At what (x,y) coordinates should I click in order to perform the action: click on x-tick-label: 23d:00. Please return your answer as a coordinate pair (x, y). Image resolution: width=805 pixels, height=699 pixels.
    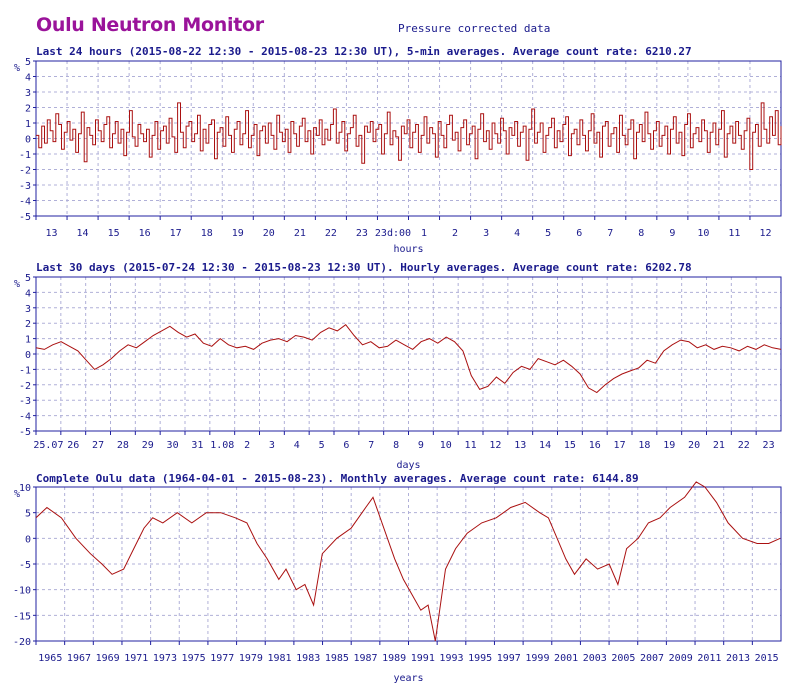
    Looking at the image, I should click on (393, 233).